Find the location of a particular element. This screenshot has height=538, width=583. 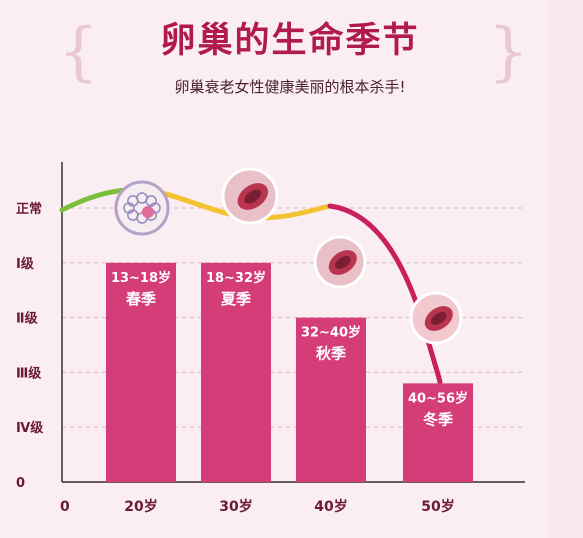

ovary-cross-section-icon is located at coordinates (250, 196).